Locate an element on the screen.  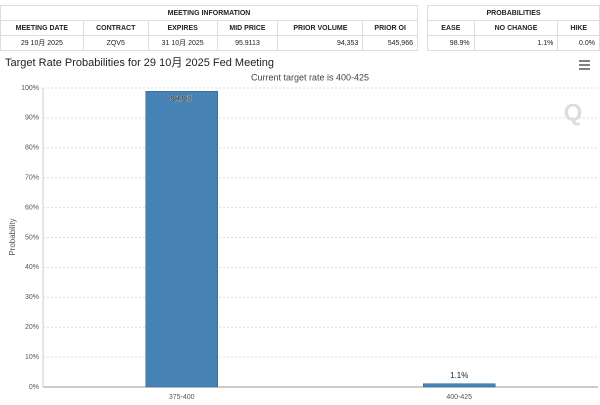
table-title: PROBABILITIES is located at coordinates (513, 13).